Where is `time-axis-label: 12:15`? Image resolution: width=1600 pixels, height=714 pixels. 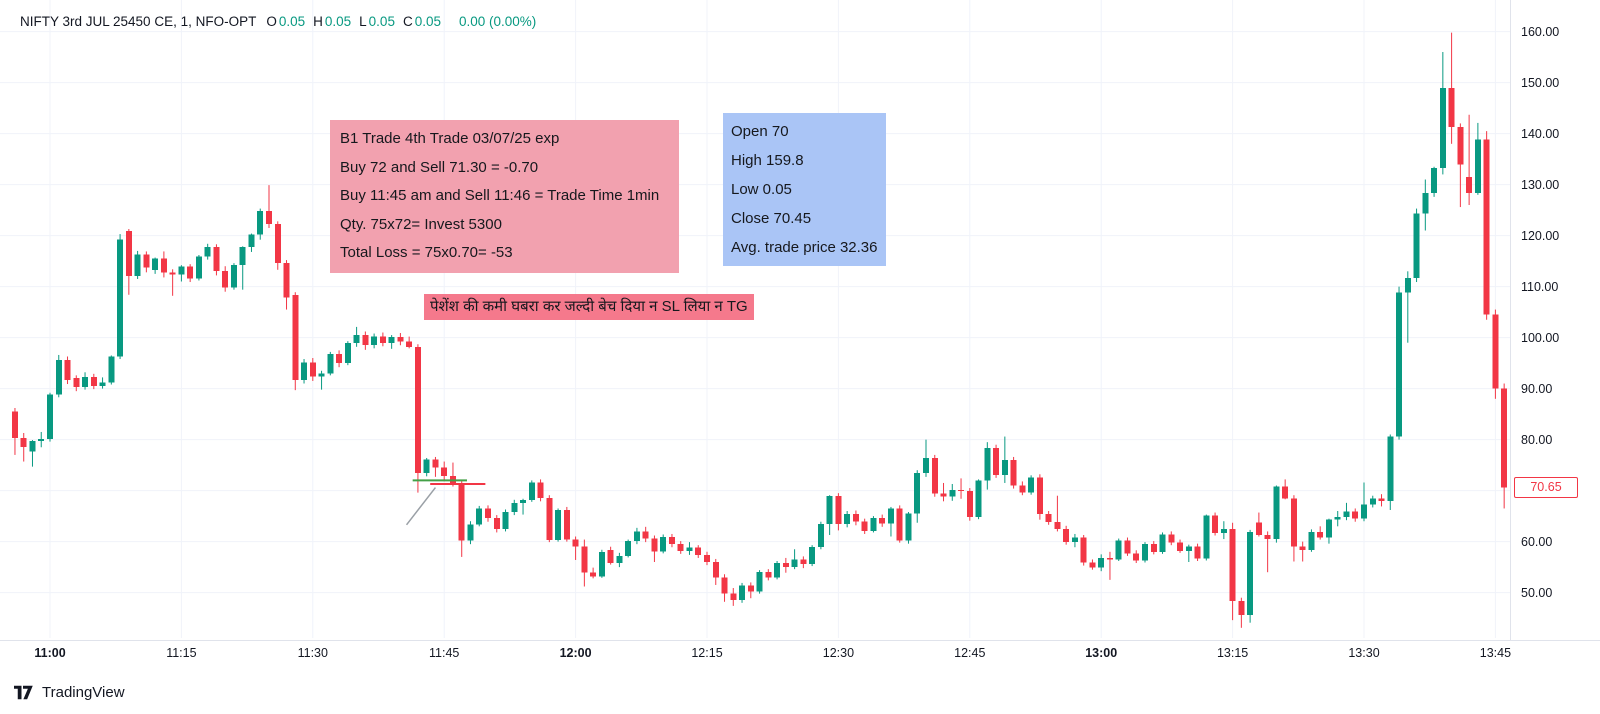 time-axis-label: 12:15 is located at coordinates (707, 653).